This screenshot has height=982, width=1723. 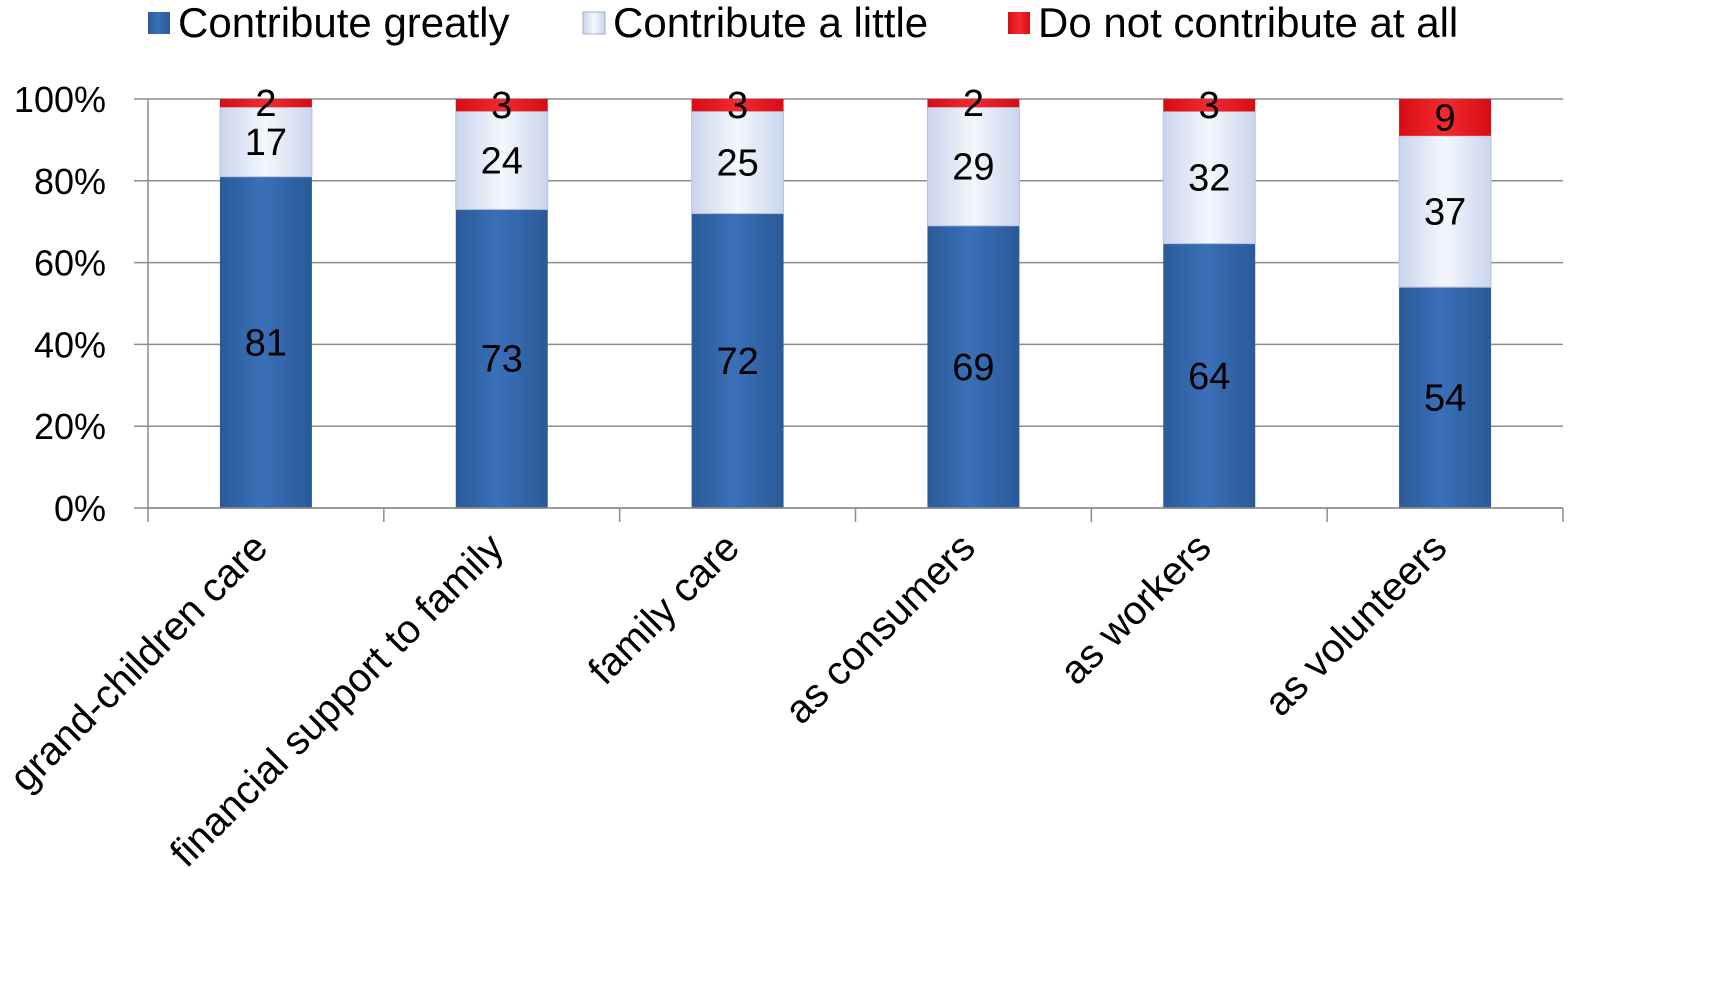 What do you see at coordinates (70, 426) in the screenshot?
I see `y-tick-label: 20%` at bounding box center [70, 426].